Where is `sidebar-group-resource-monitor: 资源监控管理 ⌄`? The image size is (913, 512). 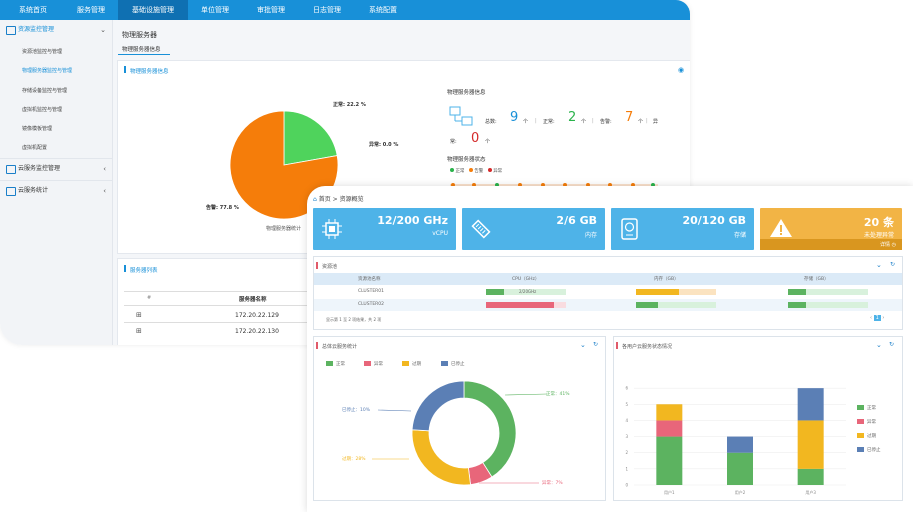 sidebar-group-resource-monitor: 资源监控管理 ⌄ is located at coordinates (56, 30).